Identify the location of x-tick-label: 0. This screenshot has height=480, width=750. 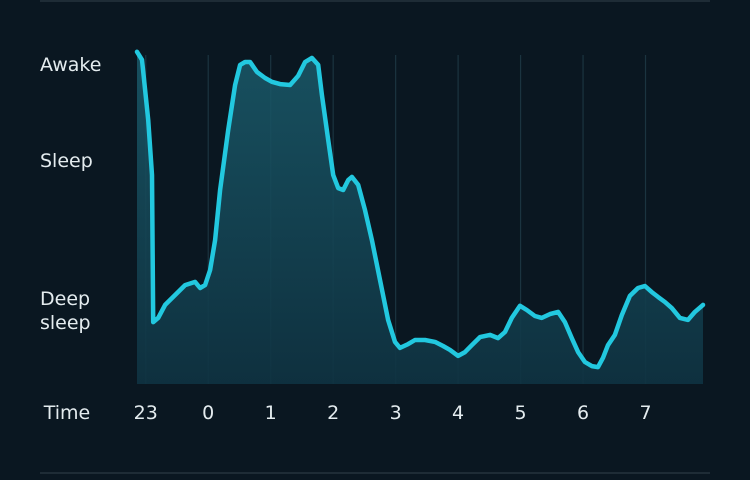
(208, 413).